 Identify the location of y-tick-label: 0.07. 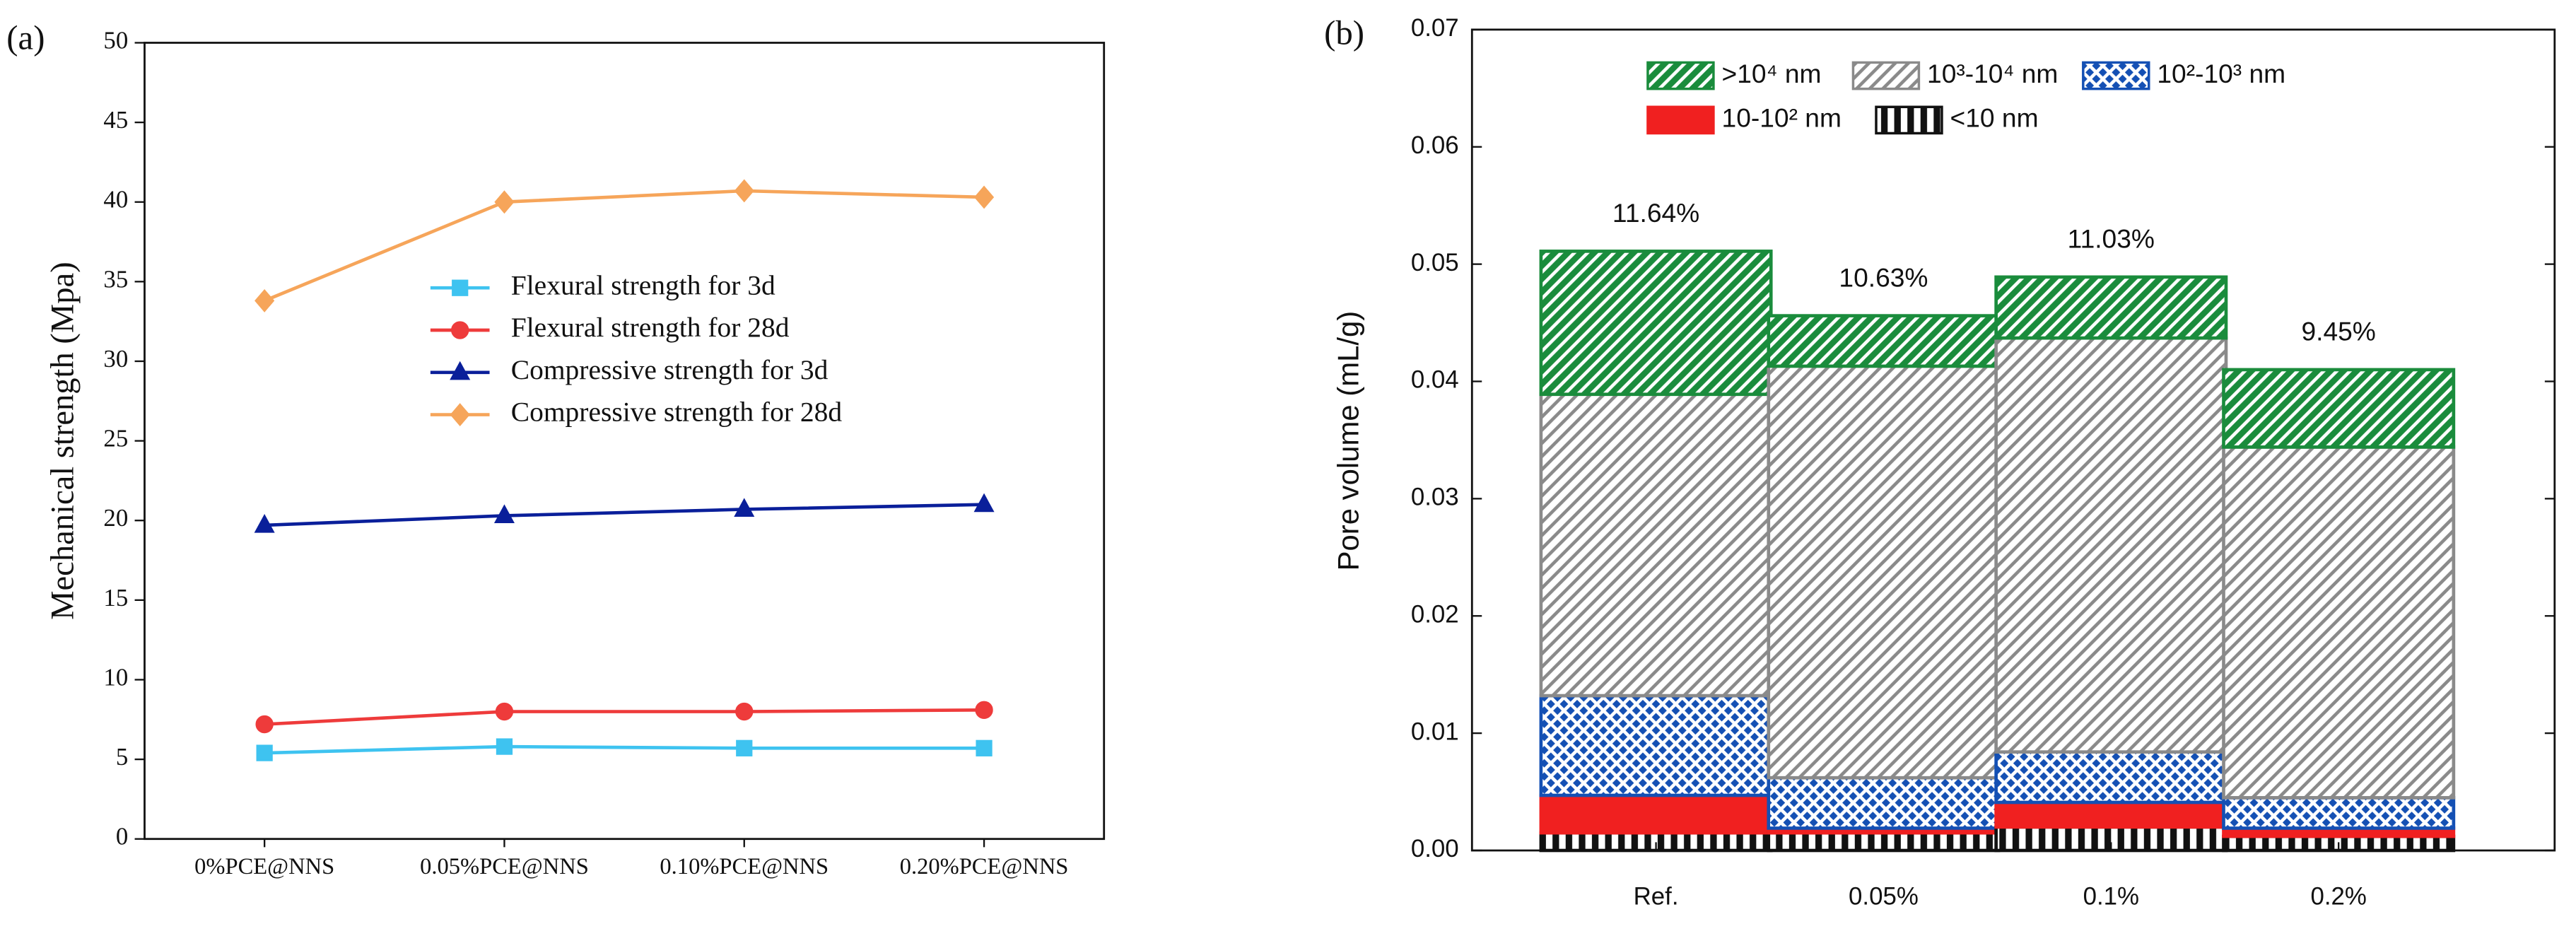
(1435, 28).